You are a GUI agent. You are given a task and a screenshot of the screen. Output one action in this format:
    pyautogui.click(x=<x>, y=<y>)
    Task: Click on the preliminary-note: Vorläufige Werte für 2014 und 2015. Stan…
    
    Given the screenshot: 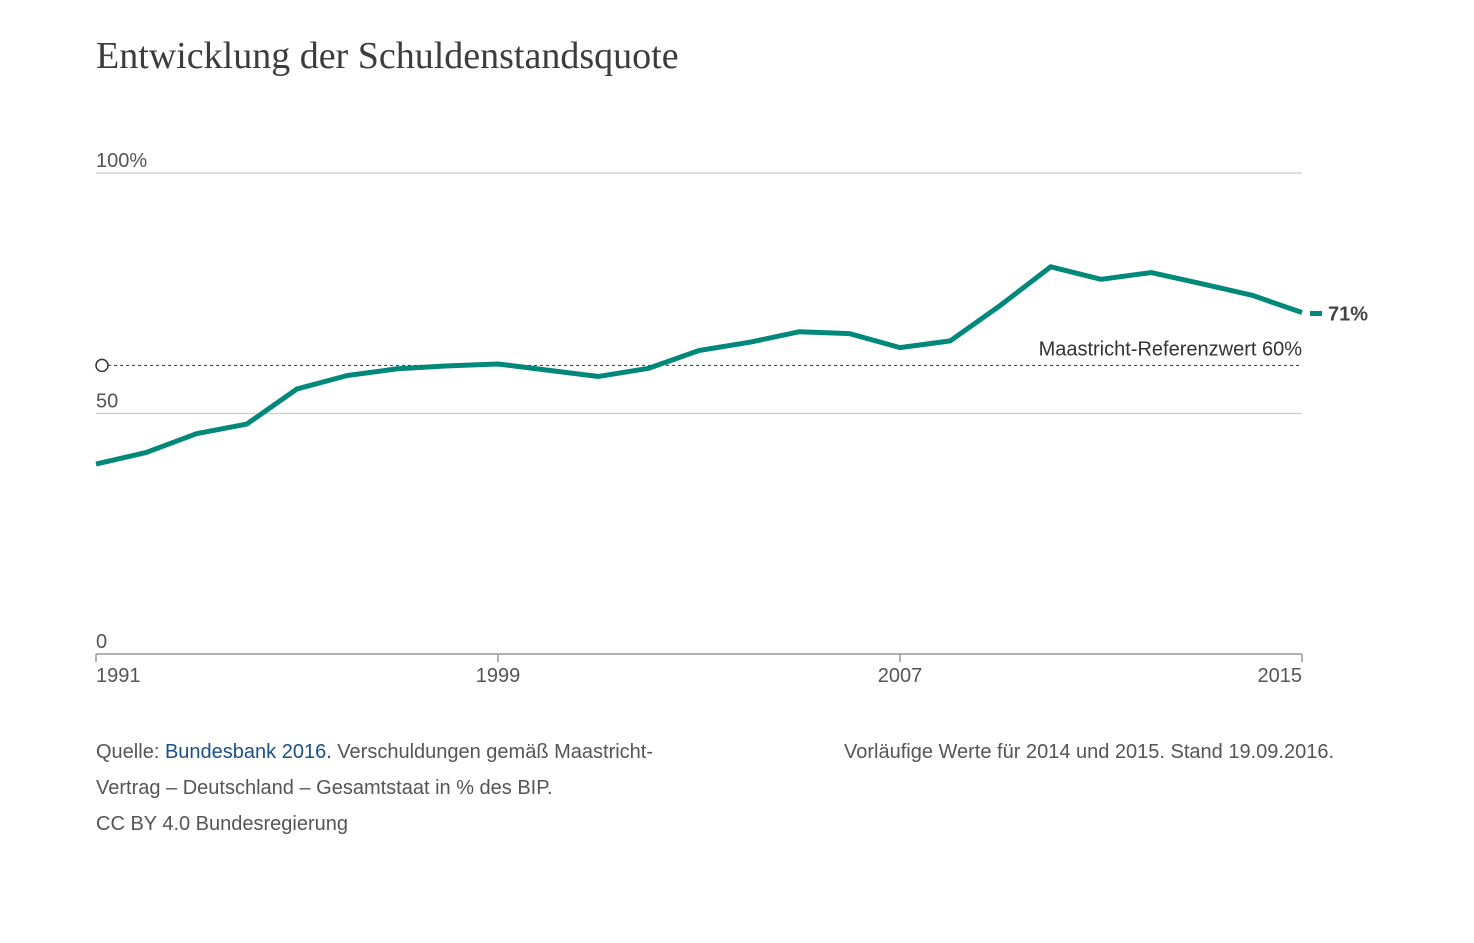 What is the action you would take?
    pyautogui.click(x=1089, y=752)
    